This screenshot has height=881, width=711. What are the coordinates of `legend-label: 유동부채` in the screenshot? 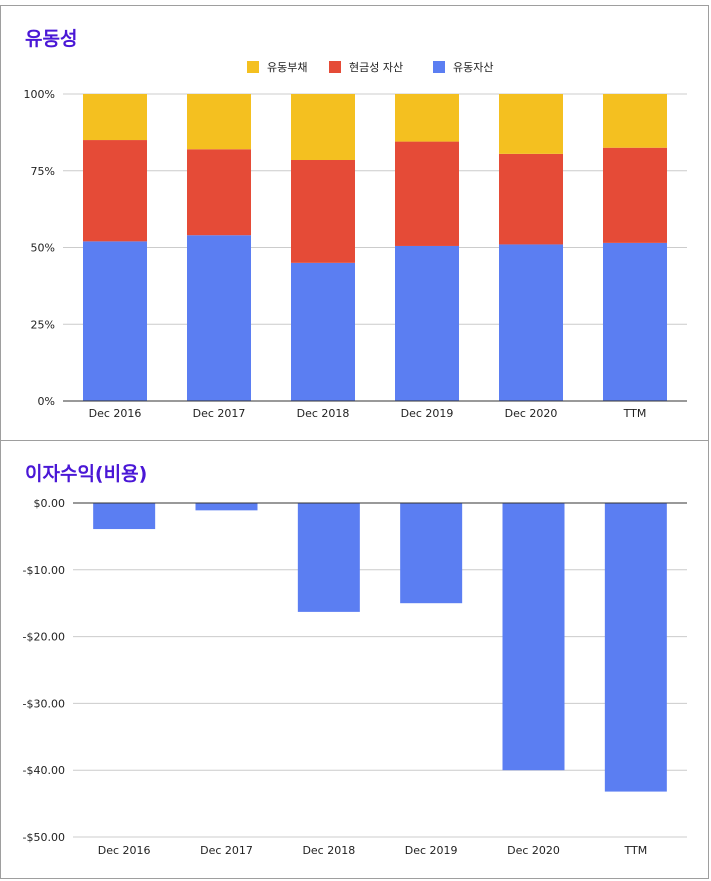 It's located at (287, 67).